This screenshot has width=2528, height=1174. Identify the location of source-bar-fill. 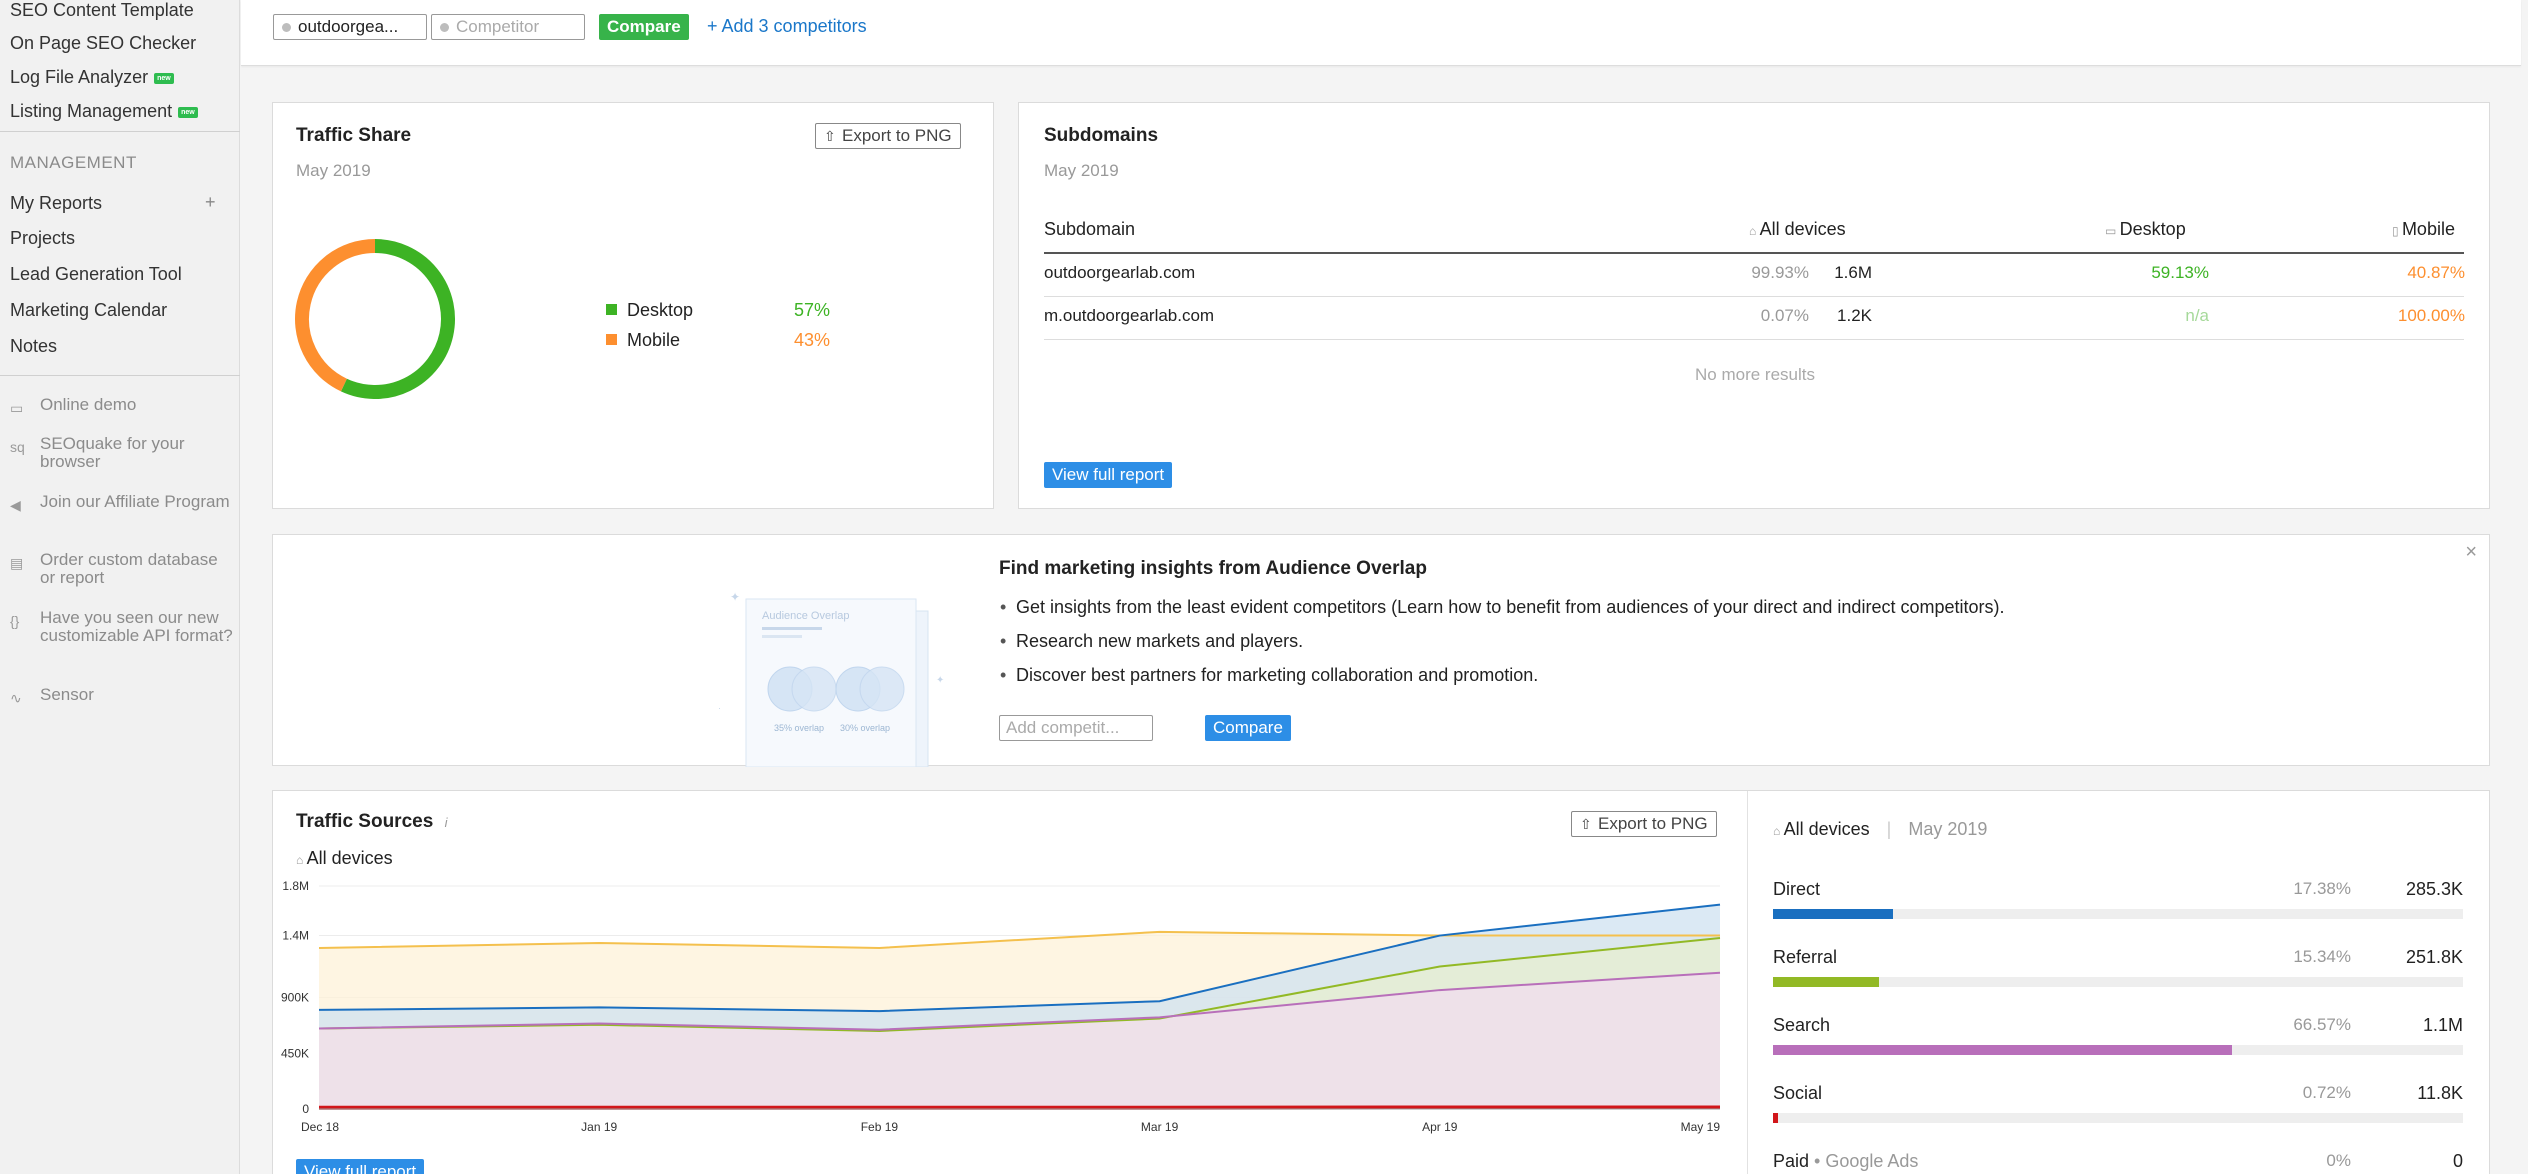
(1833, 914).